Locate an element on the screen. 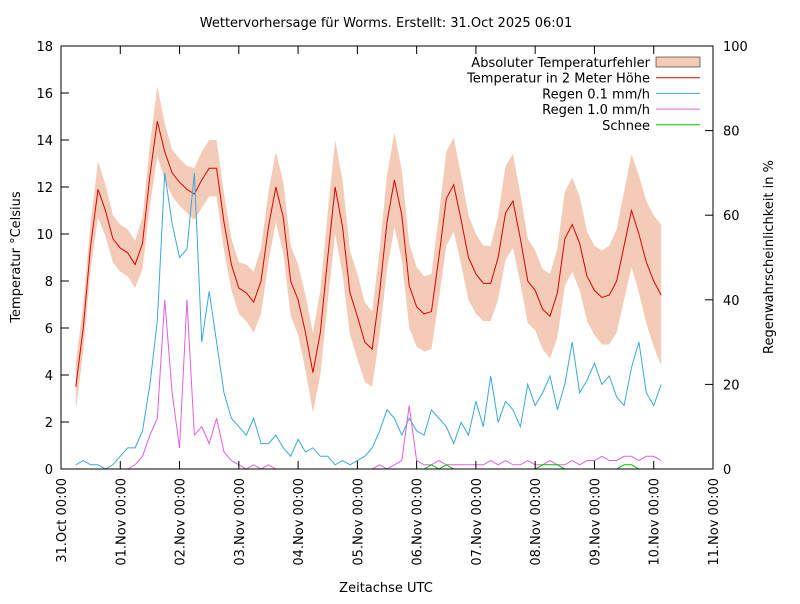 Image resolution: width=800 pixels, height=604 pixels. y-tick-label: 2 is located at coordinates (49, 423).